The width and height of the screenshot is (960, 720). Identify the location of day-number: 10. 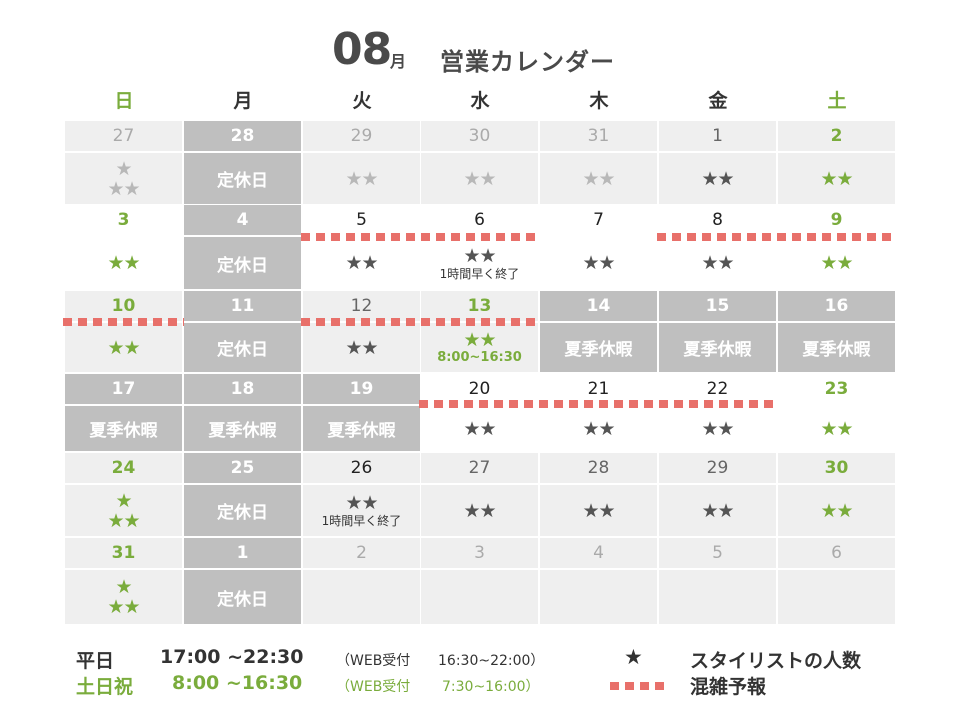
(123, 306).